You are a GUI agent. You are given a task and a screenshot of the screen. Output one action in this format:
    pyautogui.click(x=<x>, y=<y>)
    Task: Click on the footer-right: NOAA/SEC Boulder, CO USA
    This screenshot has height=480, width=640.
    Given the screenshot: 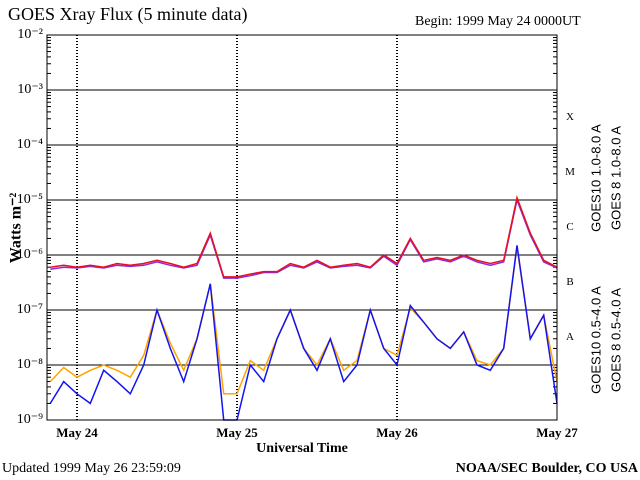 What is the action you would take?
    pyautogui.click(x=547, y=468)
    